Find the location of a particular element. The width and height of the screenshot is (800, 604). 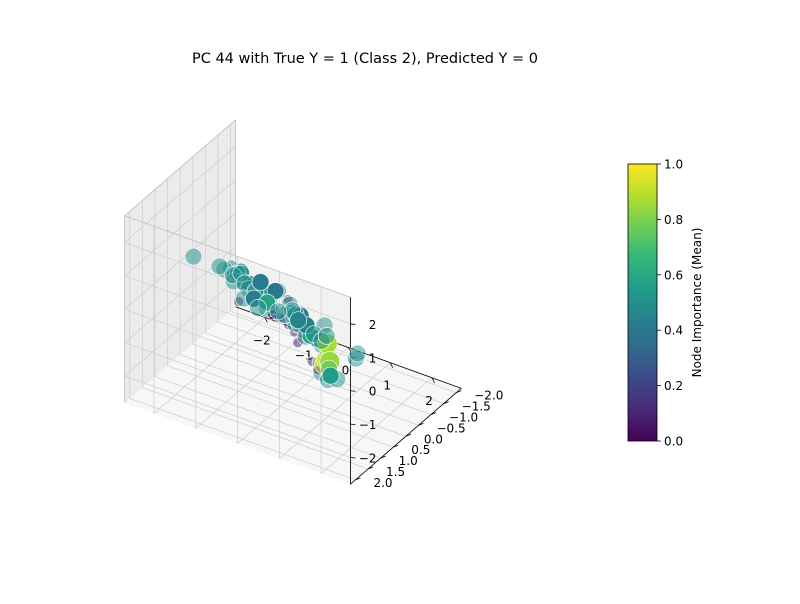

y-tick-label: 2.0 is located at coordinates (382, 483).